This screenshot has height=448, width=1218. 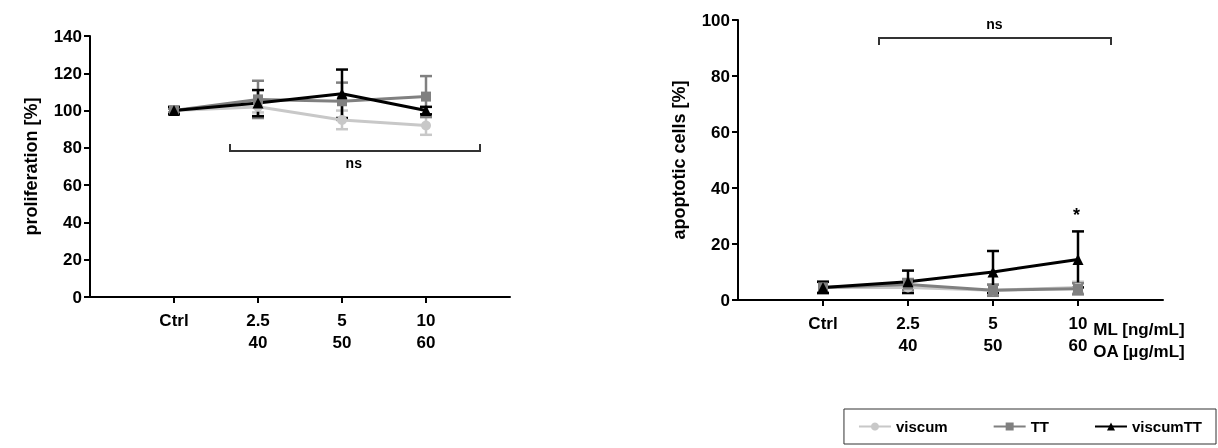 I want to click on x-axis-title: ML [ng/mL] OA [µg/mL], so click(x=1139, y=340).